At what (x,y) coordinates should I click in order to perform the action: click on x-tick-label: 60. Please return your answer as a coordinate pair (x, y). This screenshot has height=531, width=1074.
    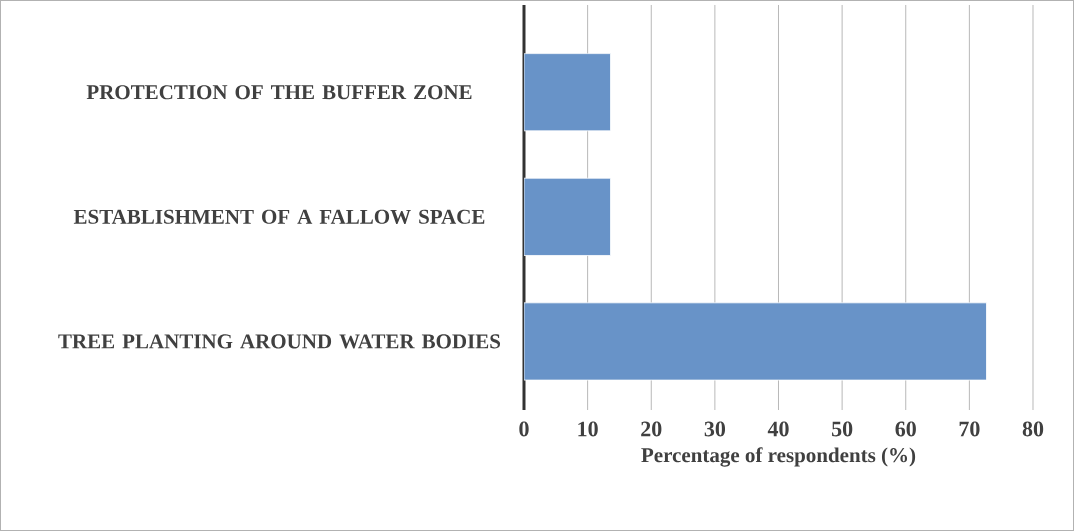
    Looking at the image, I should click on (905, 429).